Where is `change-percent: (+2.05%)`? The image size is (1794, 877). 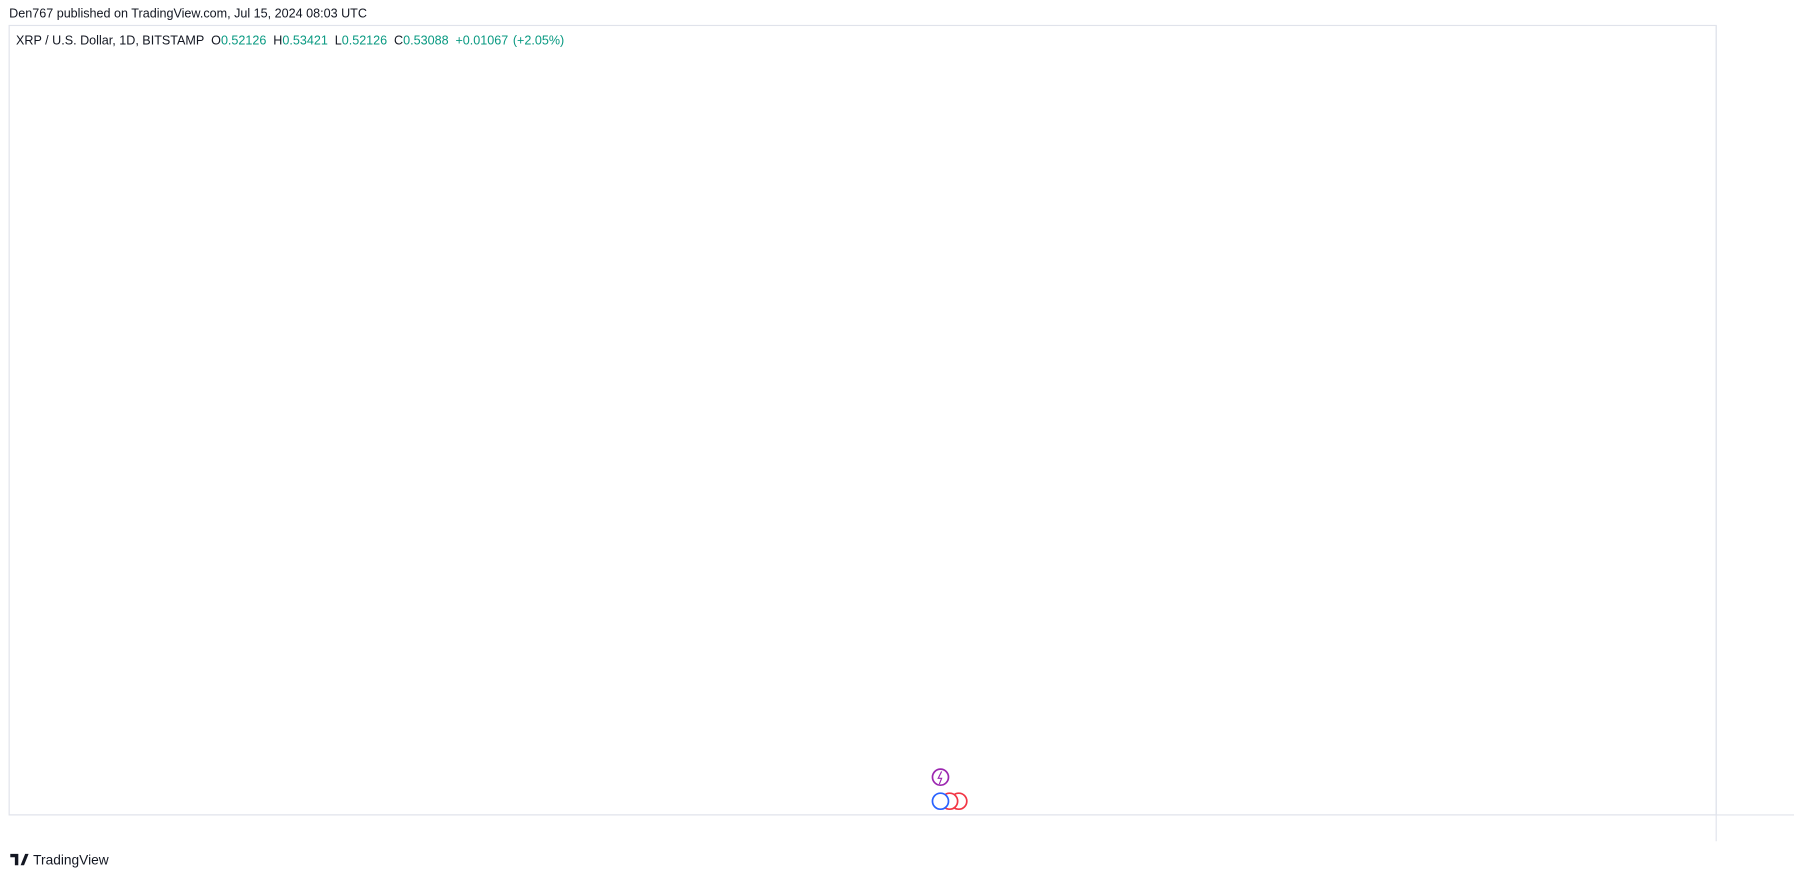 change-percent: (+2.05%) is located at coordinates (538, 41).